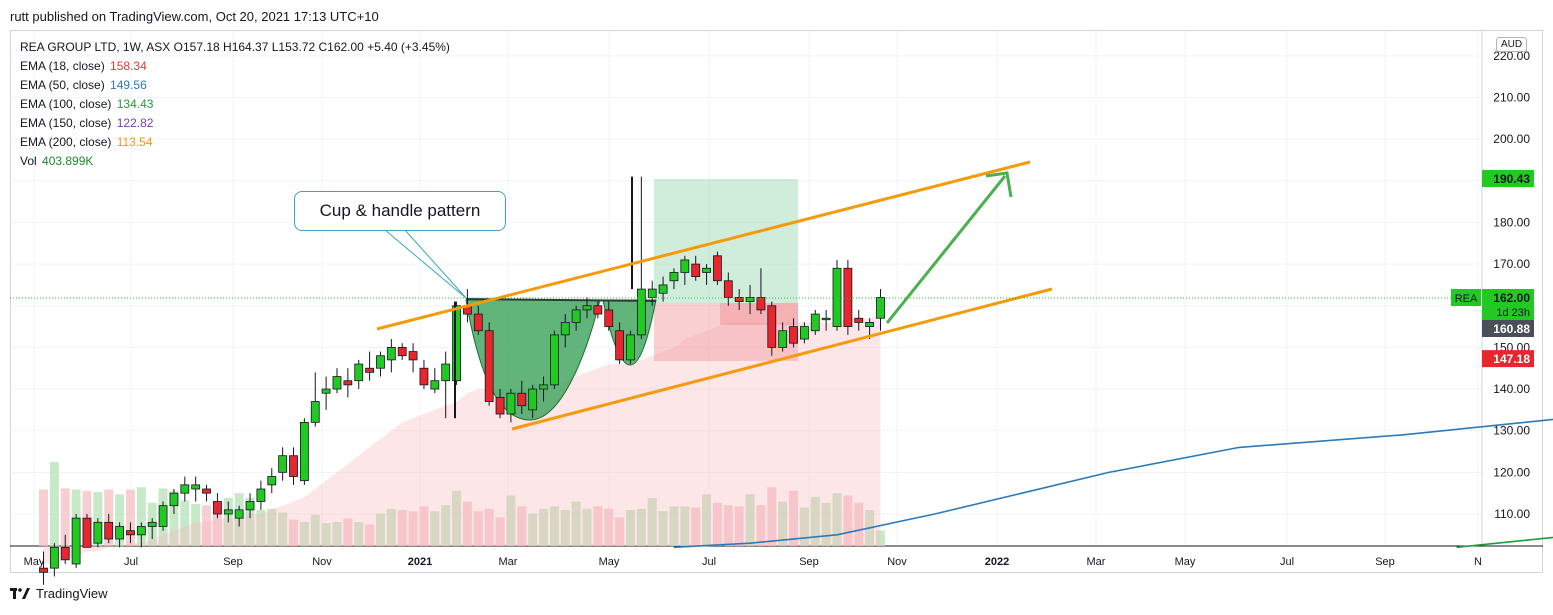 The image size is (1553, 615). I want to click on tradingview-logo-icon, so click(20, 593).